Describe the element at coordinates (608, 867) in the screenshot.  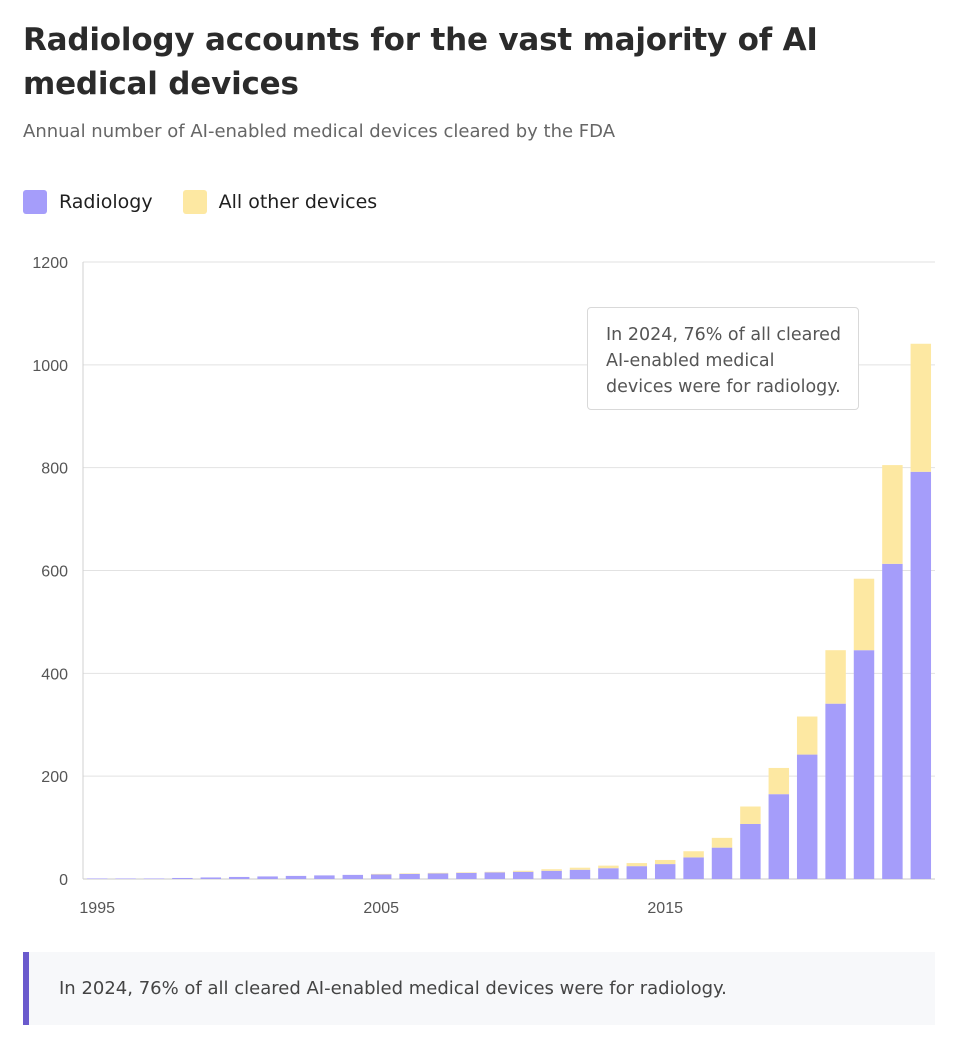
I see `bar-other-2013` at that location.